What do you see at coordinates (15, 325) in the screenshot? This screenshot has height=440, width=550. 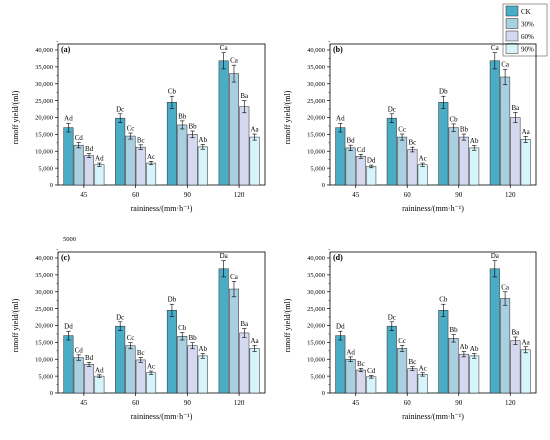 I see `y-axis-label: runoff yield/(ml)` at bounding box center [15, 325].